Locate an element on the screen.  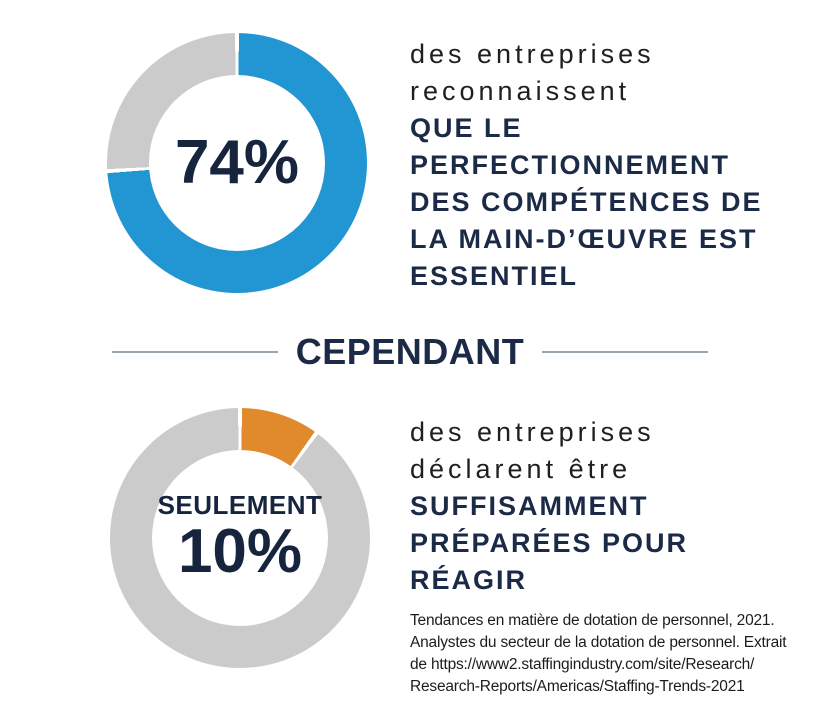
donut-10-center-label: 10% is located at coordinates (240, 552).